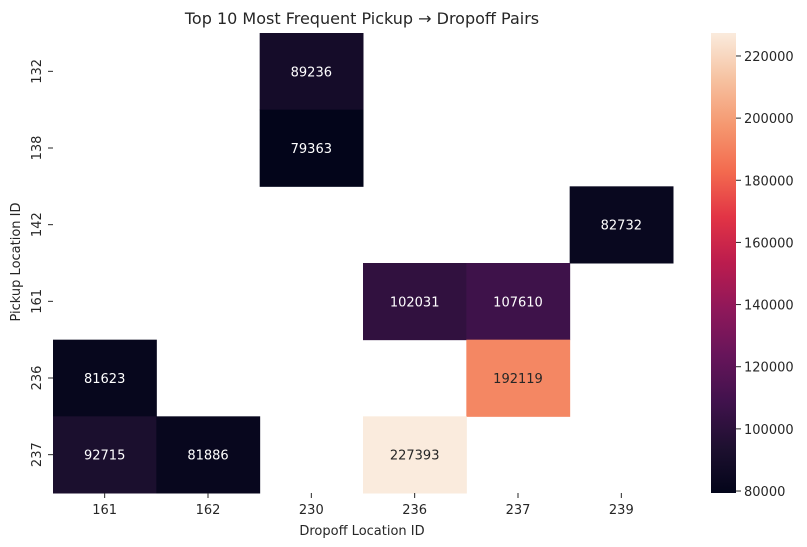 The image size is (807, 547). I want to click on cell-value-label: 92715, so click(104, 456).